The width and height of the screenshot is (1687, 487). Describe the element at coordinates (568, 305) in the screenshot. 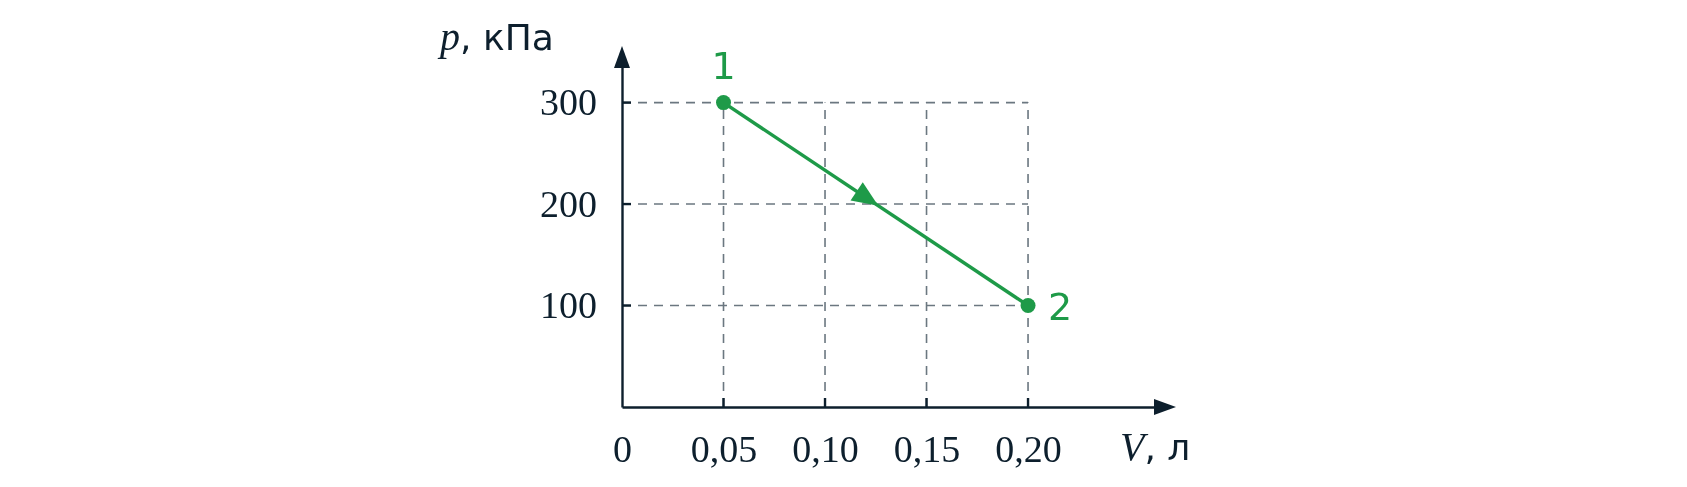

I see `y-tick-label: 100` at that location.